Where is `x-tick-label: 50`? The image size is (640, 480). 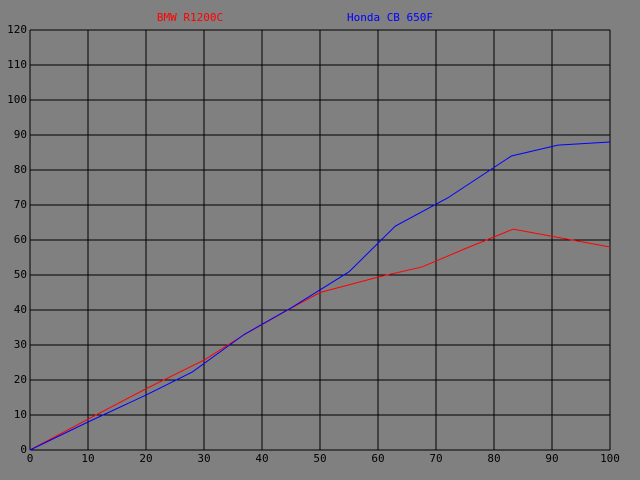 x-tick-label: 50 is located at coordinates (319, 458).